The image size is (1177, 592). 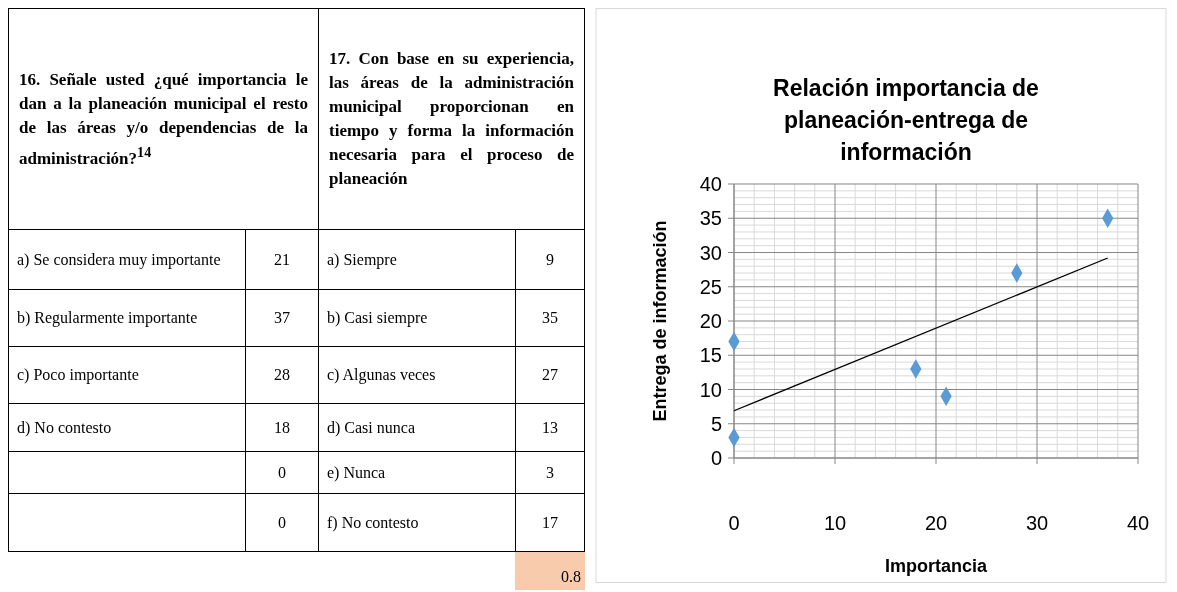 What do you see at coordinates (710, 389) in the screenshot?
I see `y-tick-label: 10` at bounding box center [710, 389].